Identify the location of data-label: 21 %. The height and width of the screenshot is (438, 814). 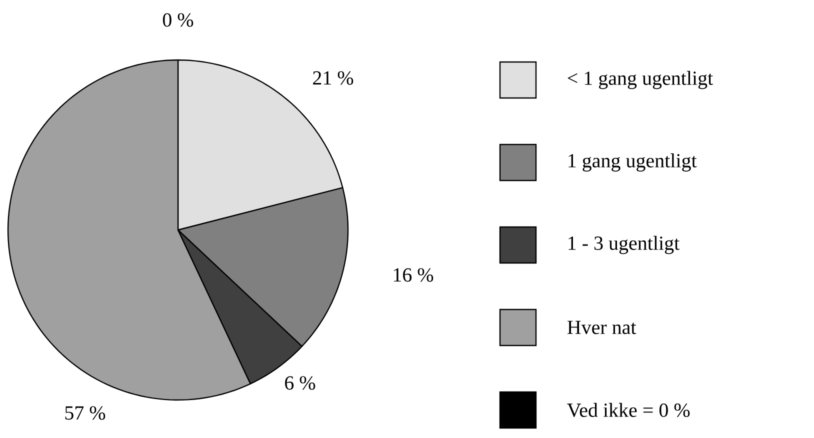
(333, 78).